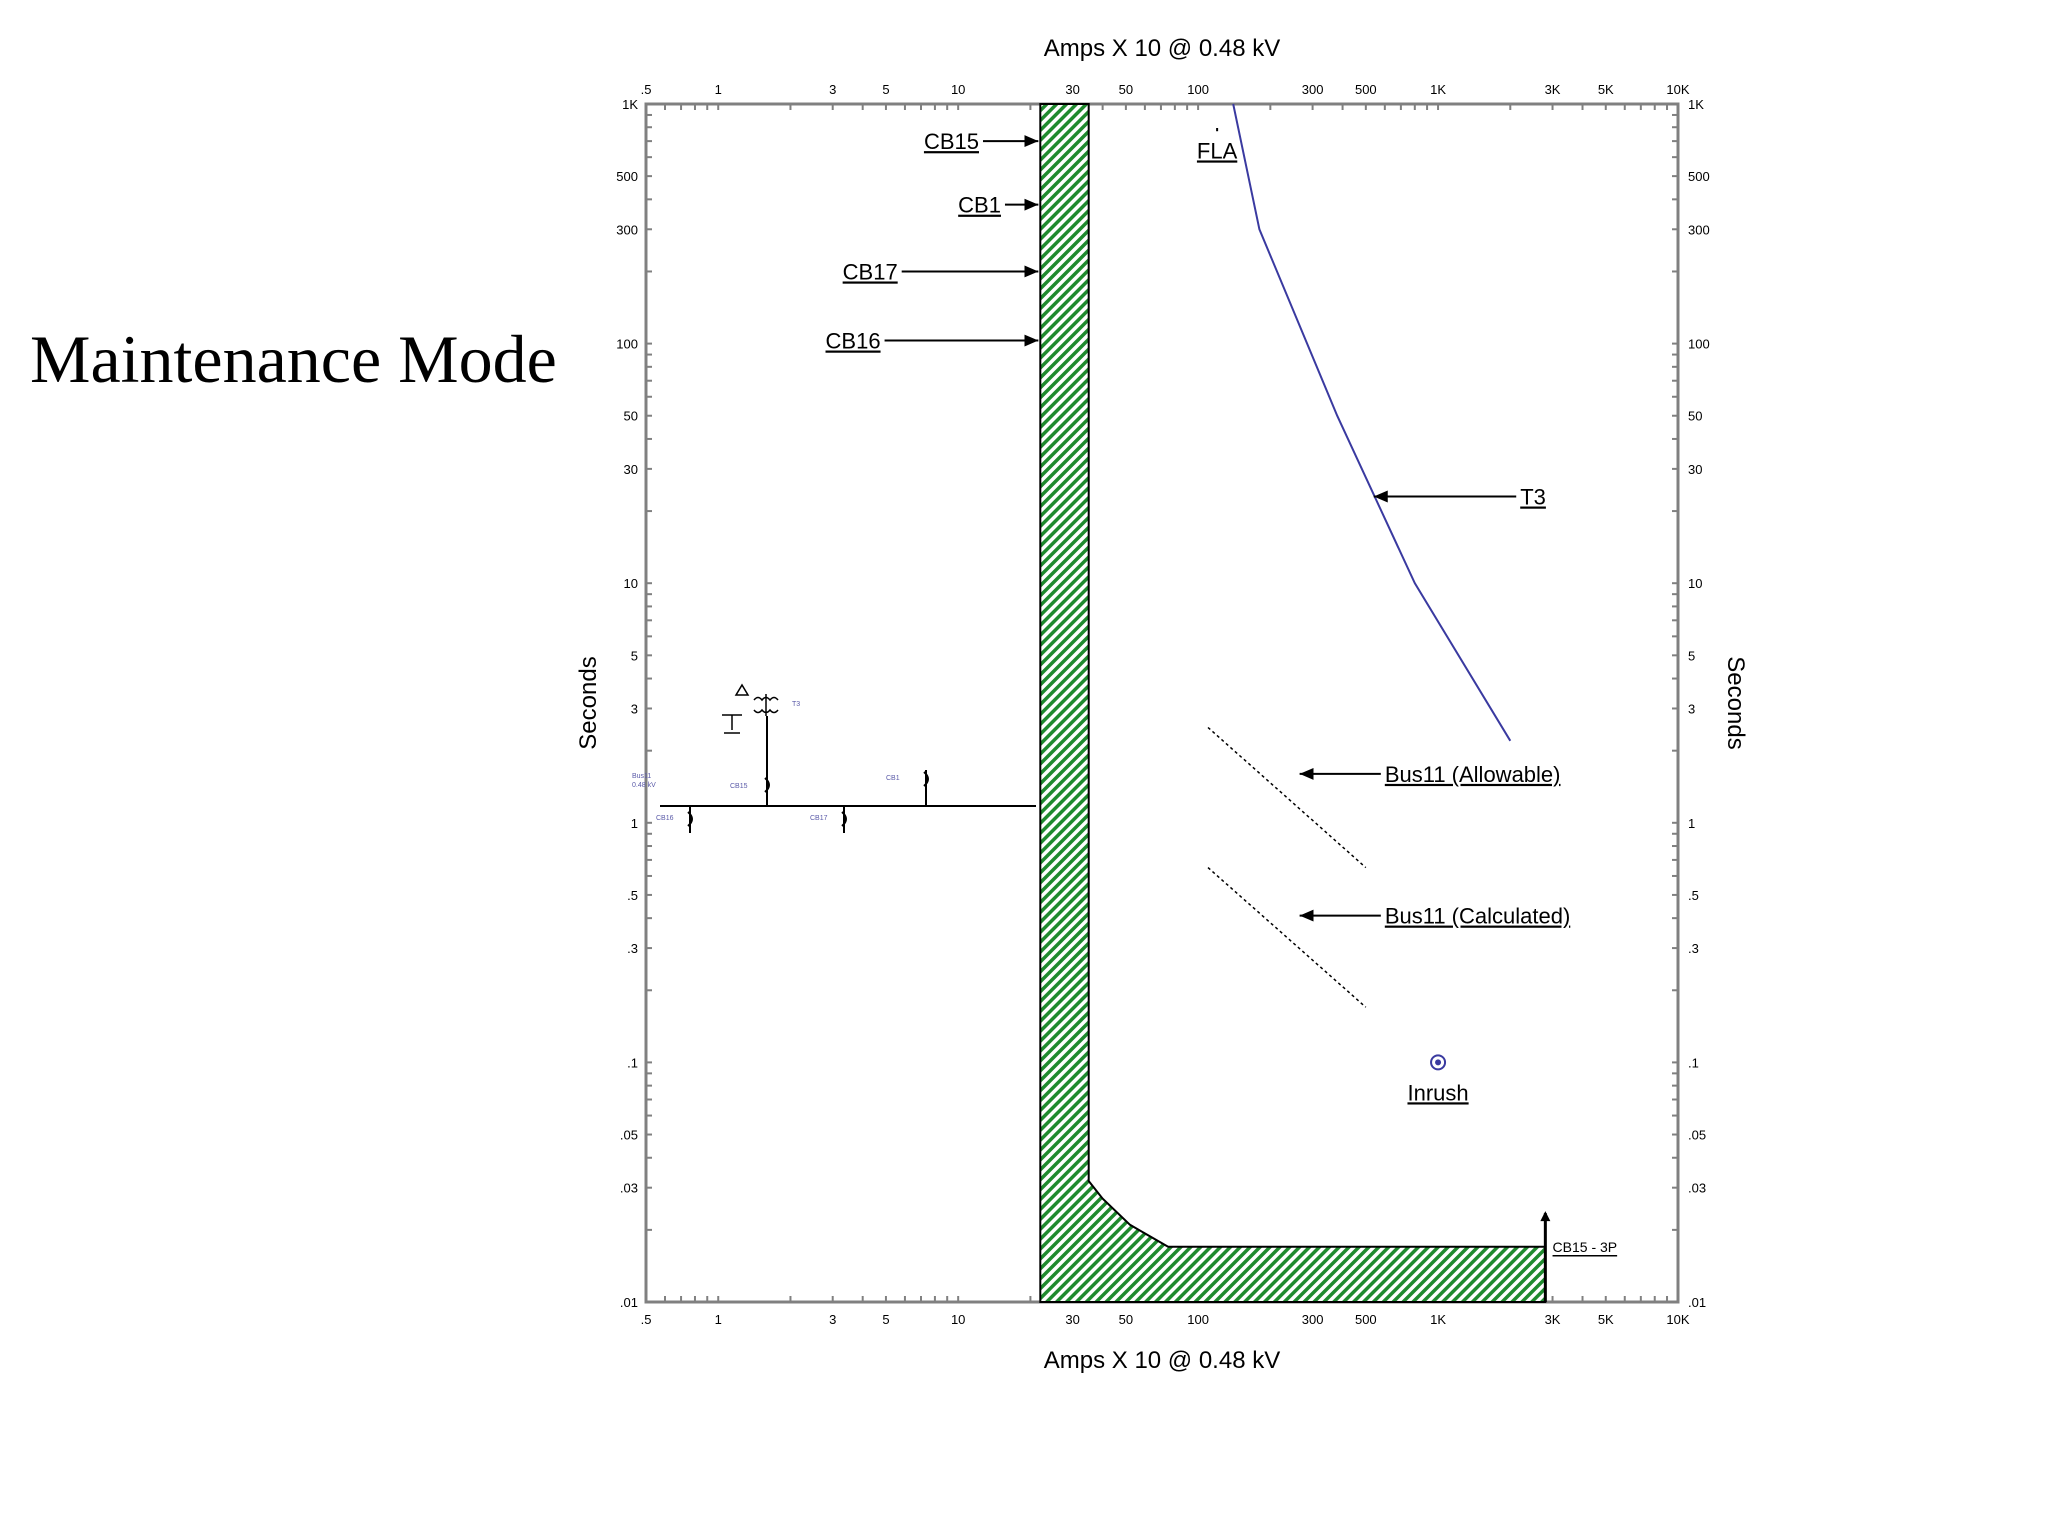 This screenshot has height=1534, width=2048. I want to click on y-tick-label-right: 1, so click(1691, 823).